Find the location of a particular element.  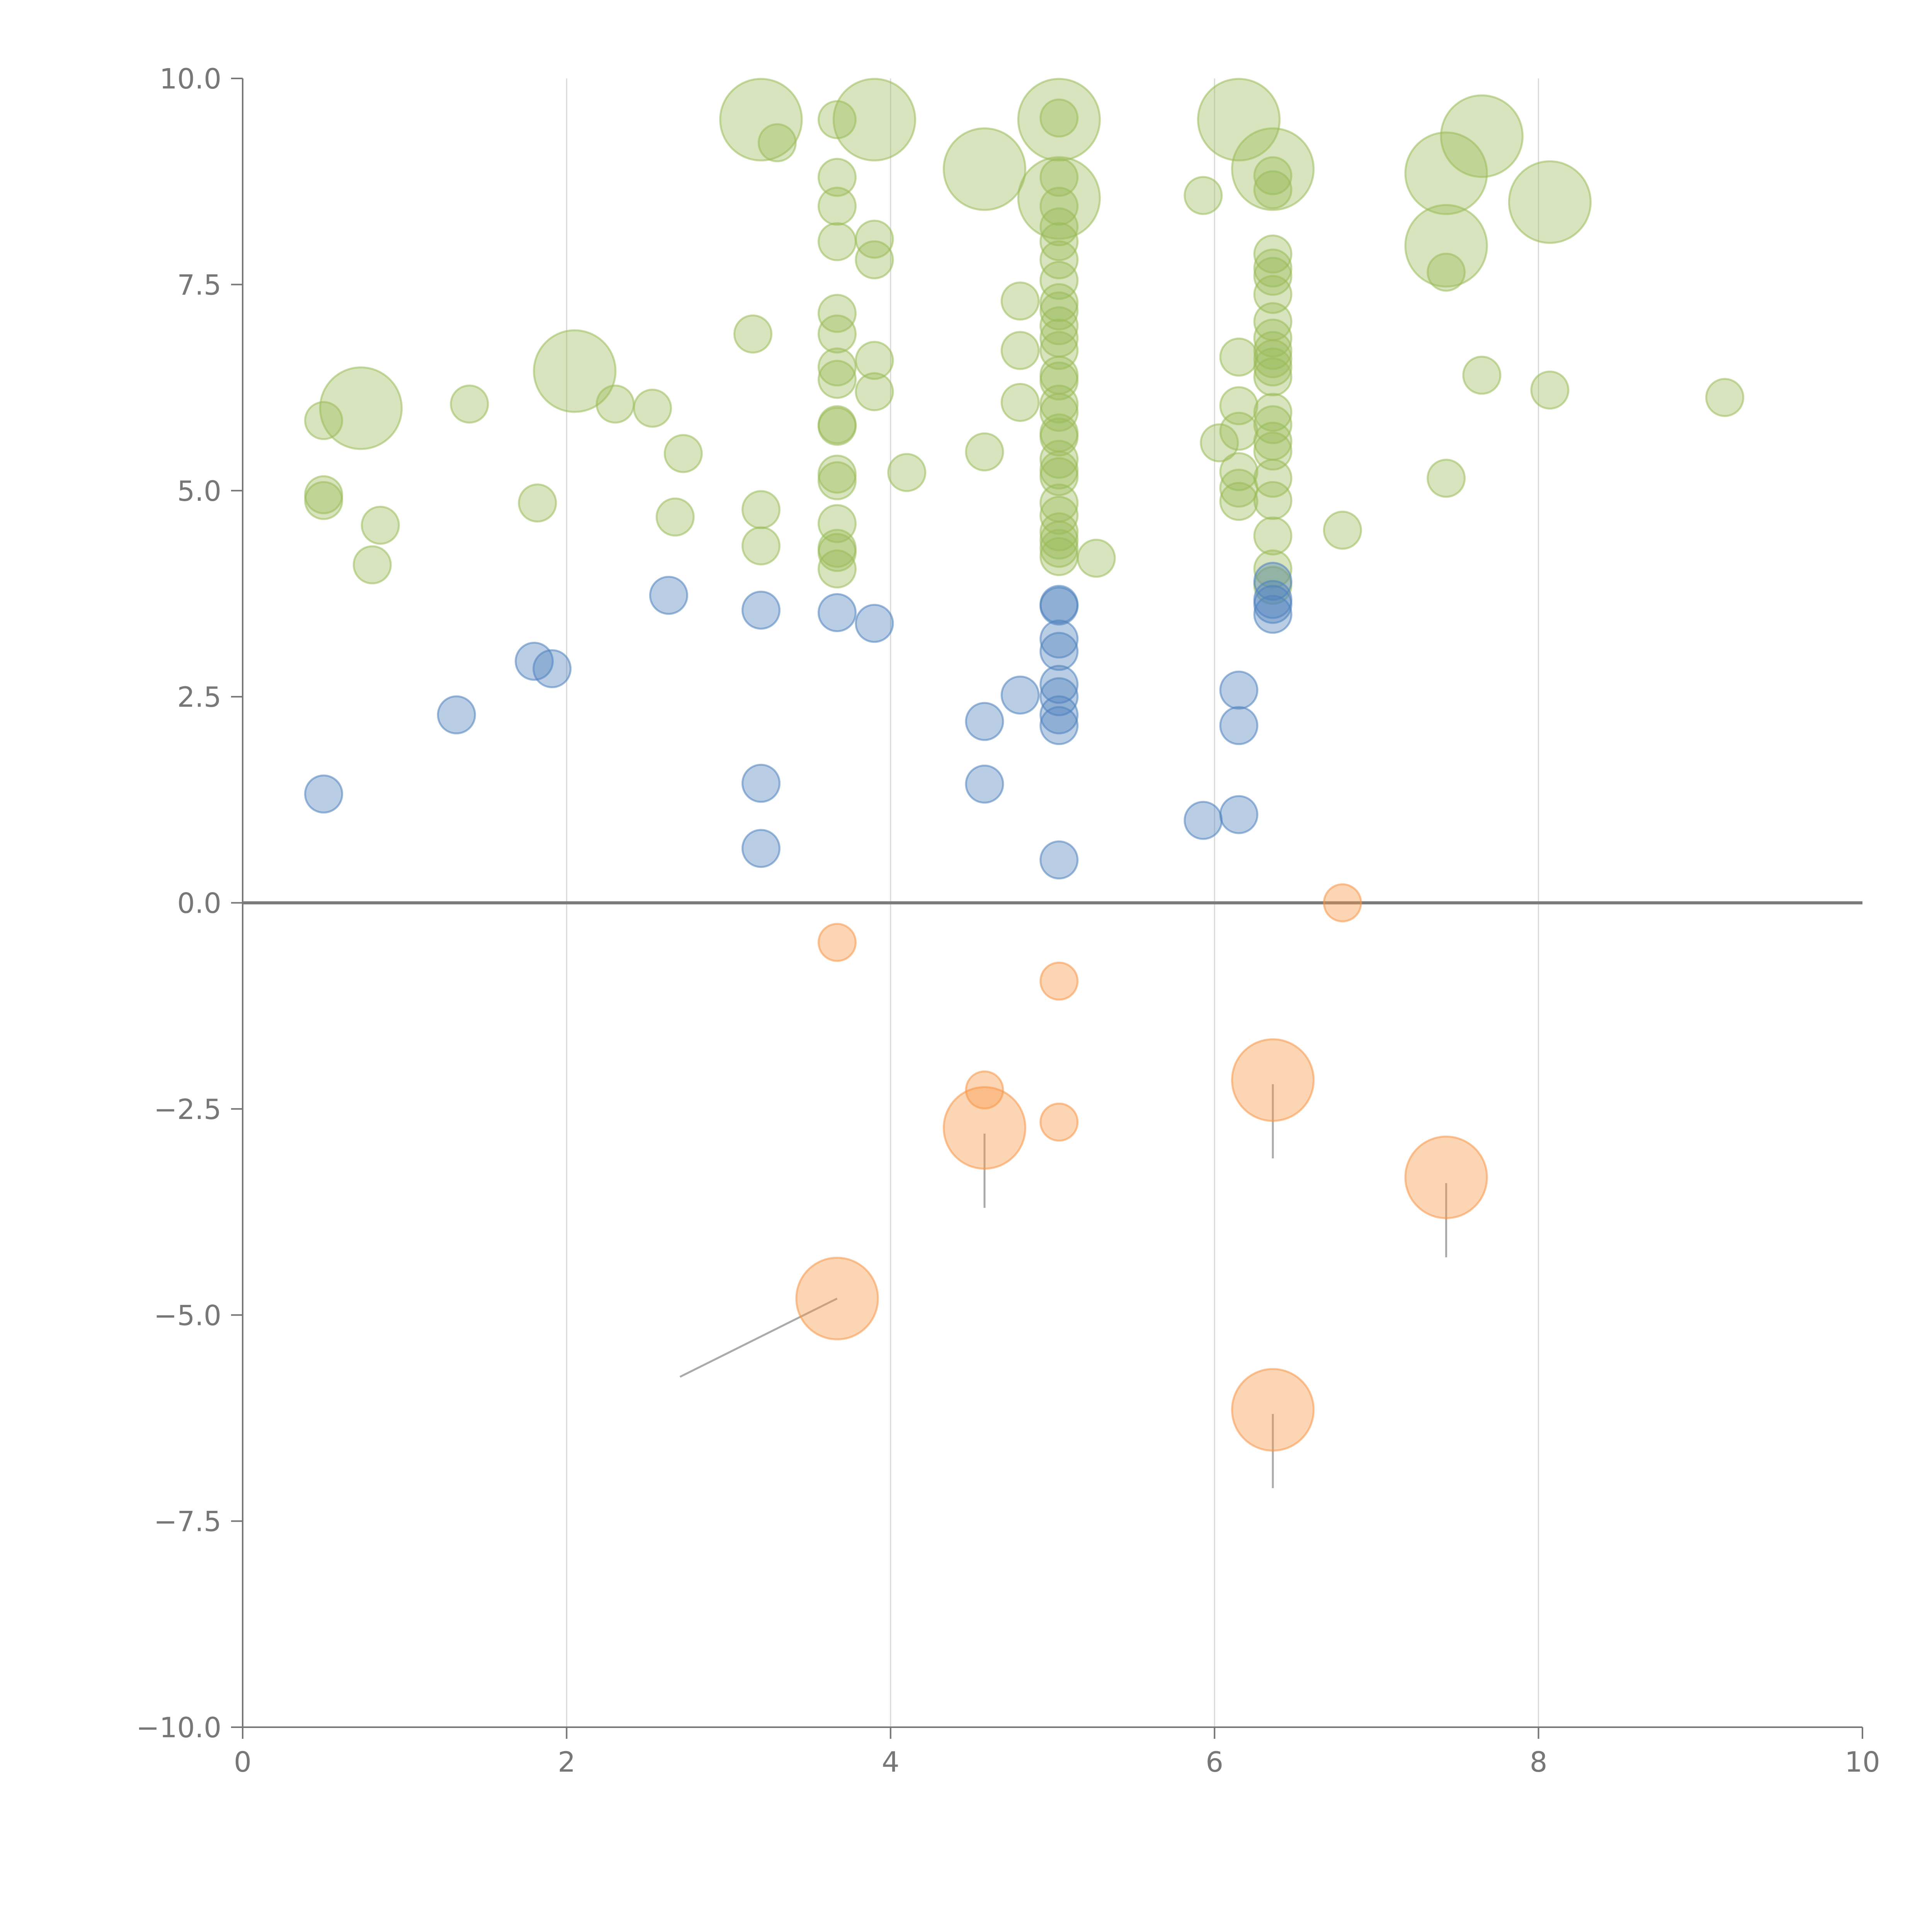

x-tick-label: 10 is located at coordinates (1863, 1762).